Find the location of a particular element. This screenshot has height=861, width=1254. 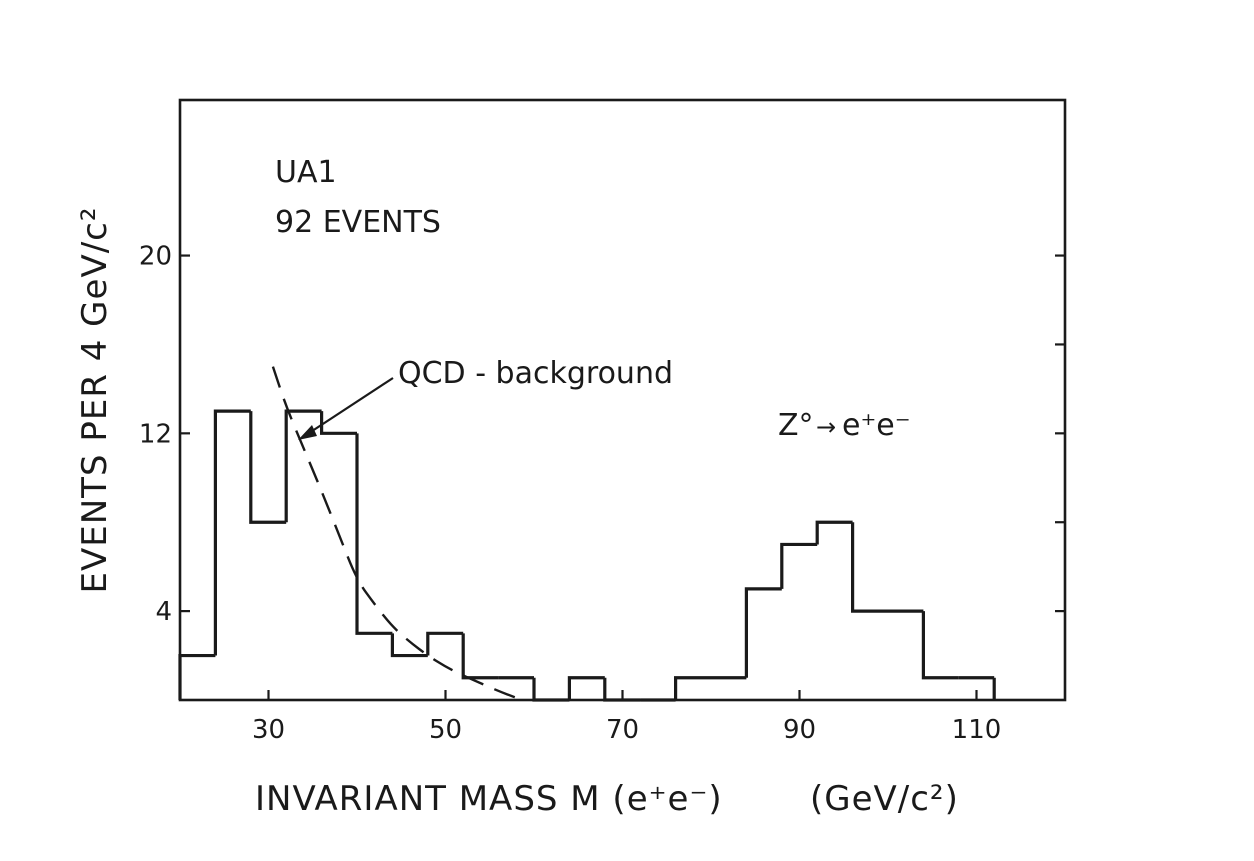

svg-text: Z° is located at coordinates (796, 425).